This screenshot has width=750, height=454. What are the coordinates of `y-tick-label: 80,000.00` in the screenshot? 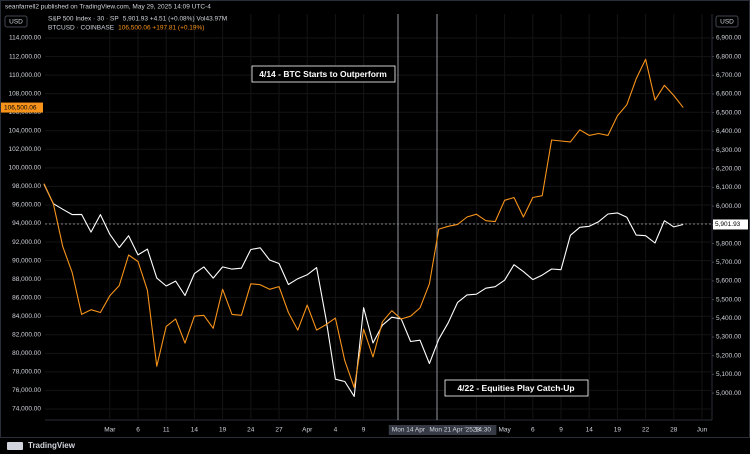 It's located at (26, 353).